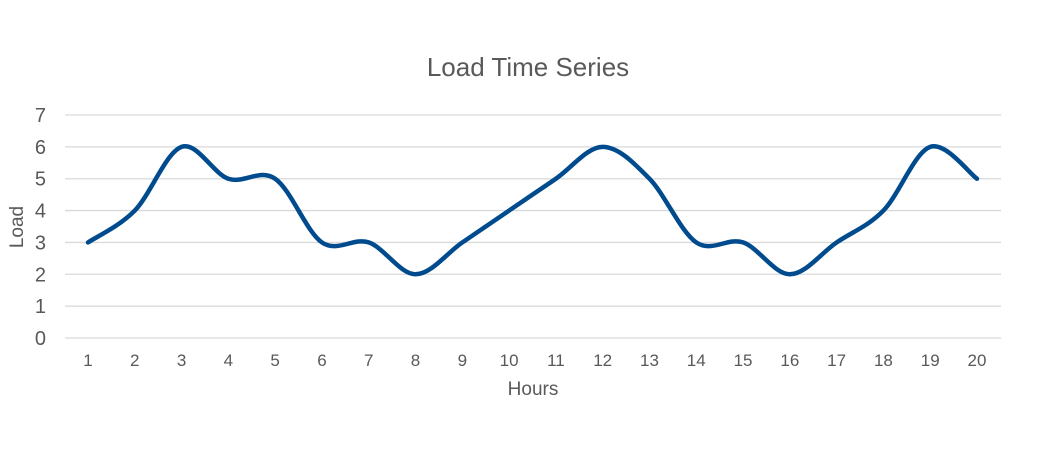 Image resolution: width=1061 pixels, height=451 pixels. I want to click on x-tick-label: 5, so click(274, 360).